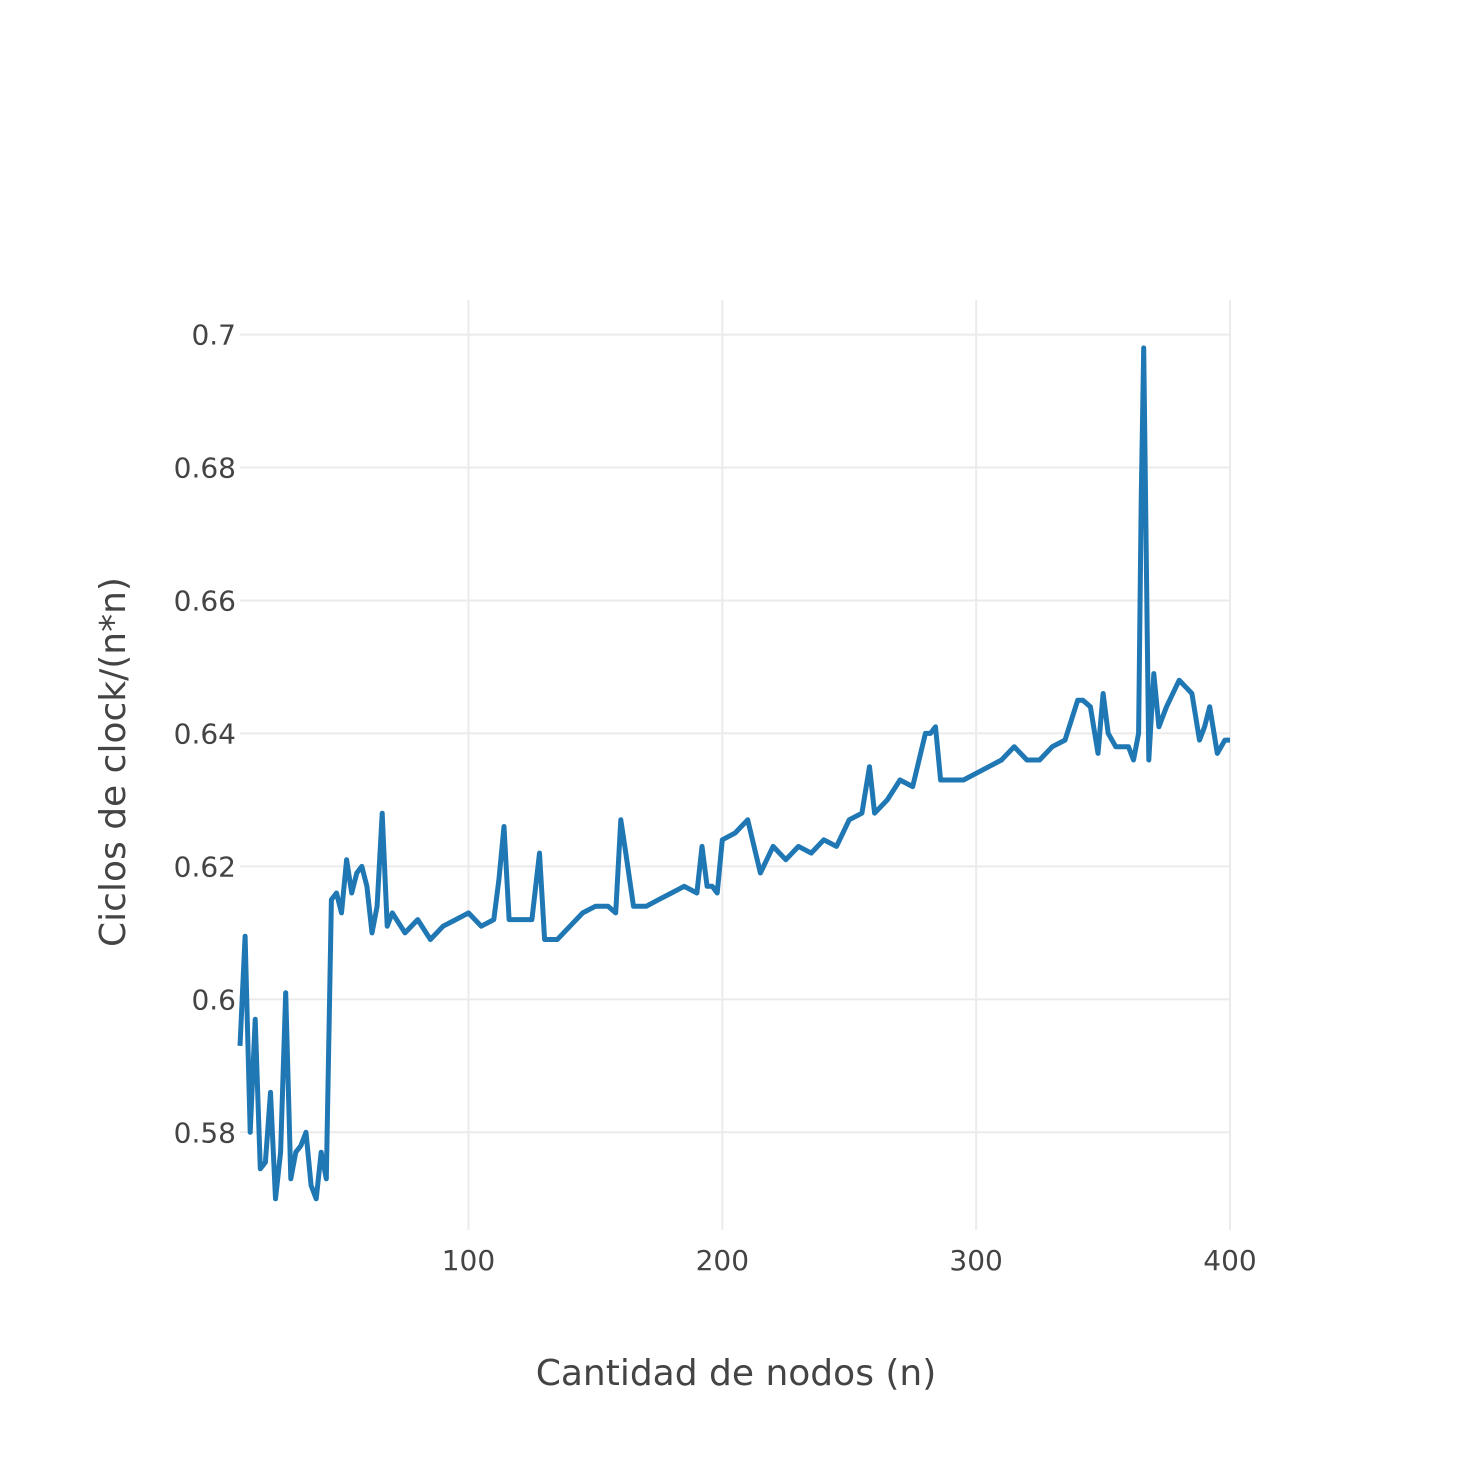 This screenshot has height=1475, width=1470. What do you see at coordinates (849, 1260) in the screenshot?
I see `x-tick-labels: 100 200 300 400` at bounding box center [849, 1260].